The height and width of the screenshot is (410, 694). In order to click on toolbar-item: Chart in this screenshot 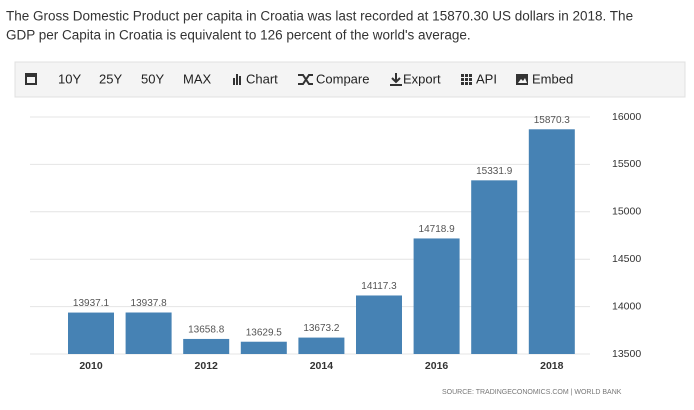, I will do `click(262, 78)`.